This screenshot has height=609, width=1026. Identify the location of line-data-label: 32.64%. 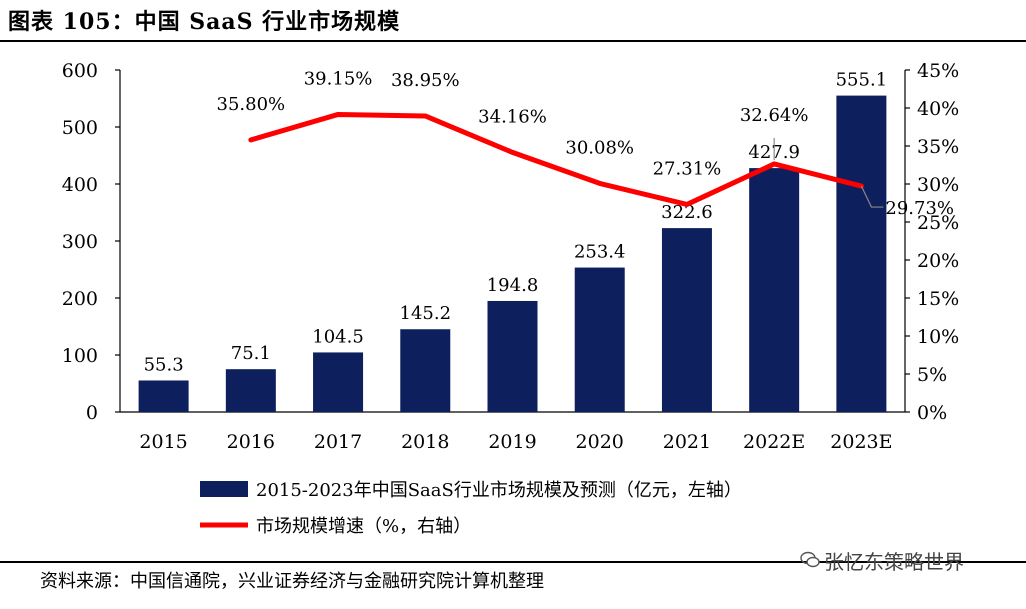
(774, 115).